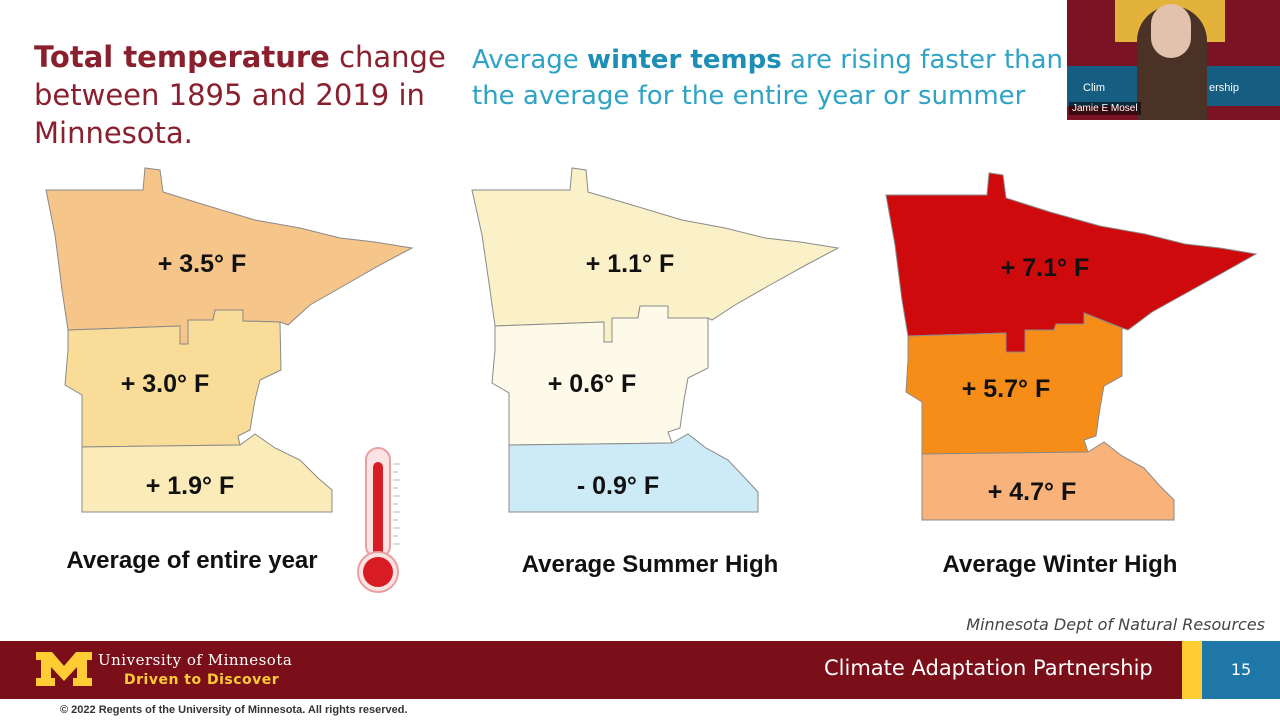  What do you see at coordinates (1060, 564) in the screenshot?
I see `map-winter-caption: Average Winter High` at bounding box center [1060, 564].